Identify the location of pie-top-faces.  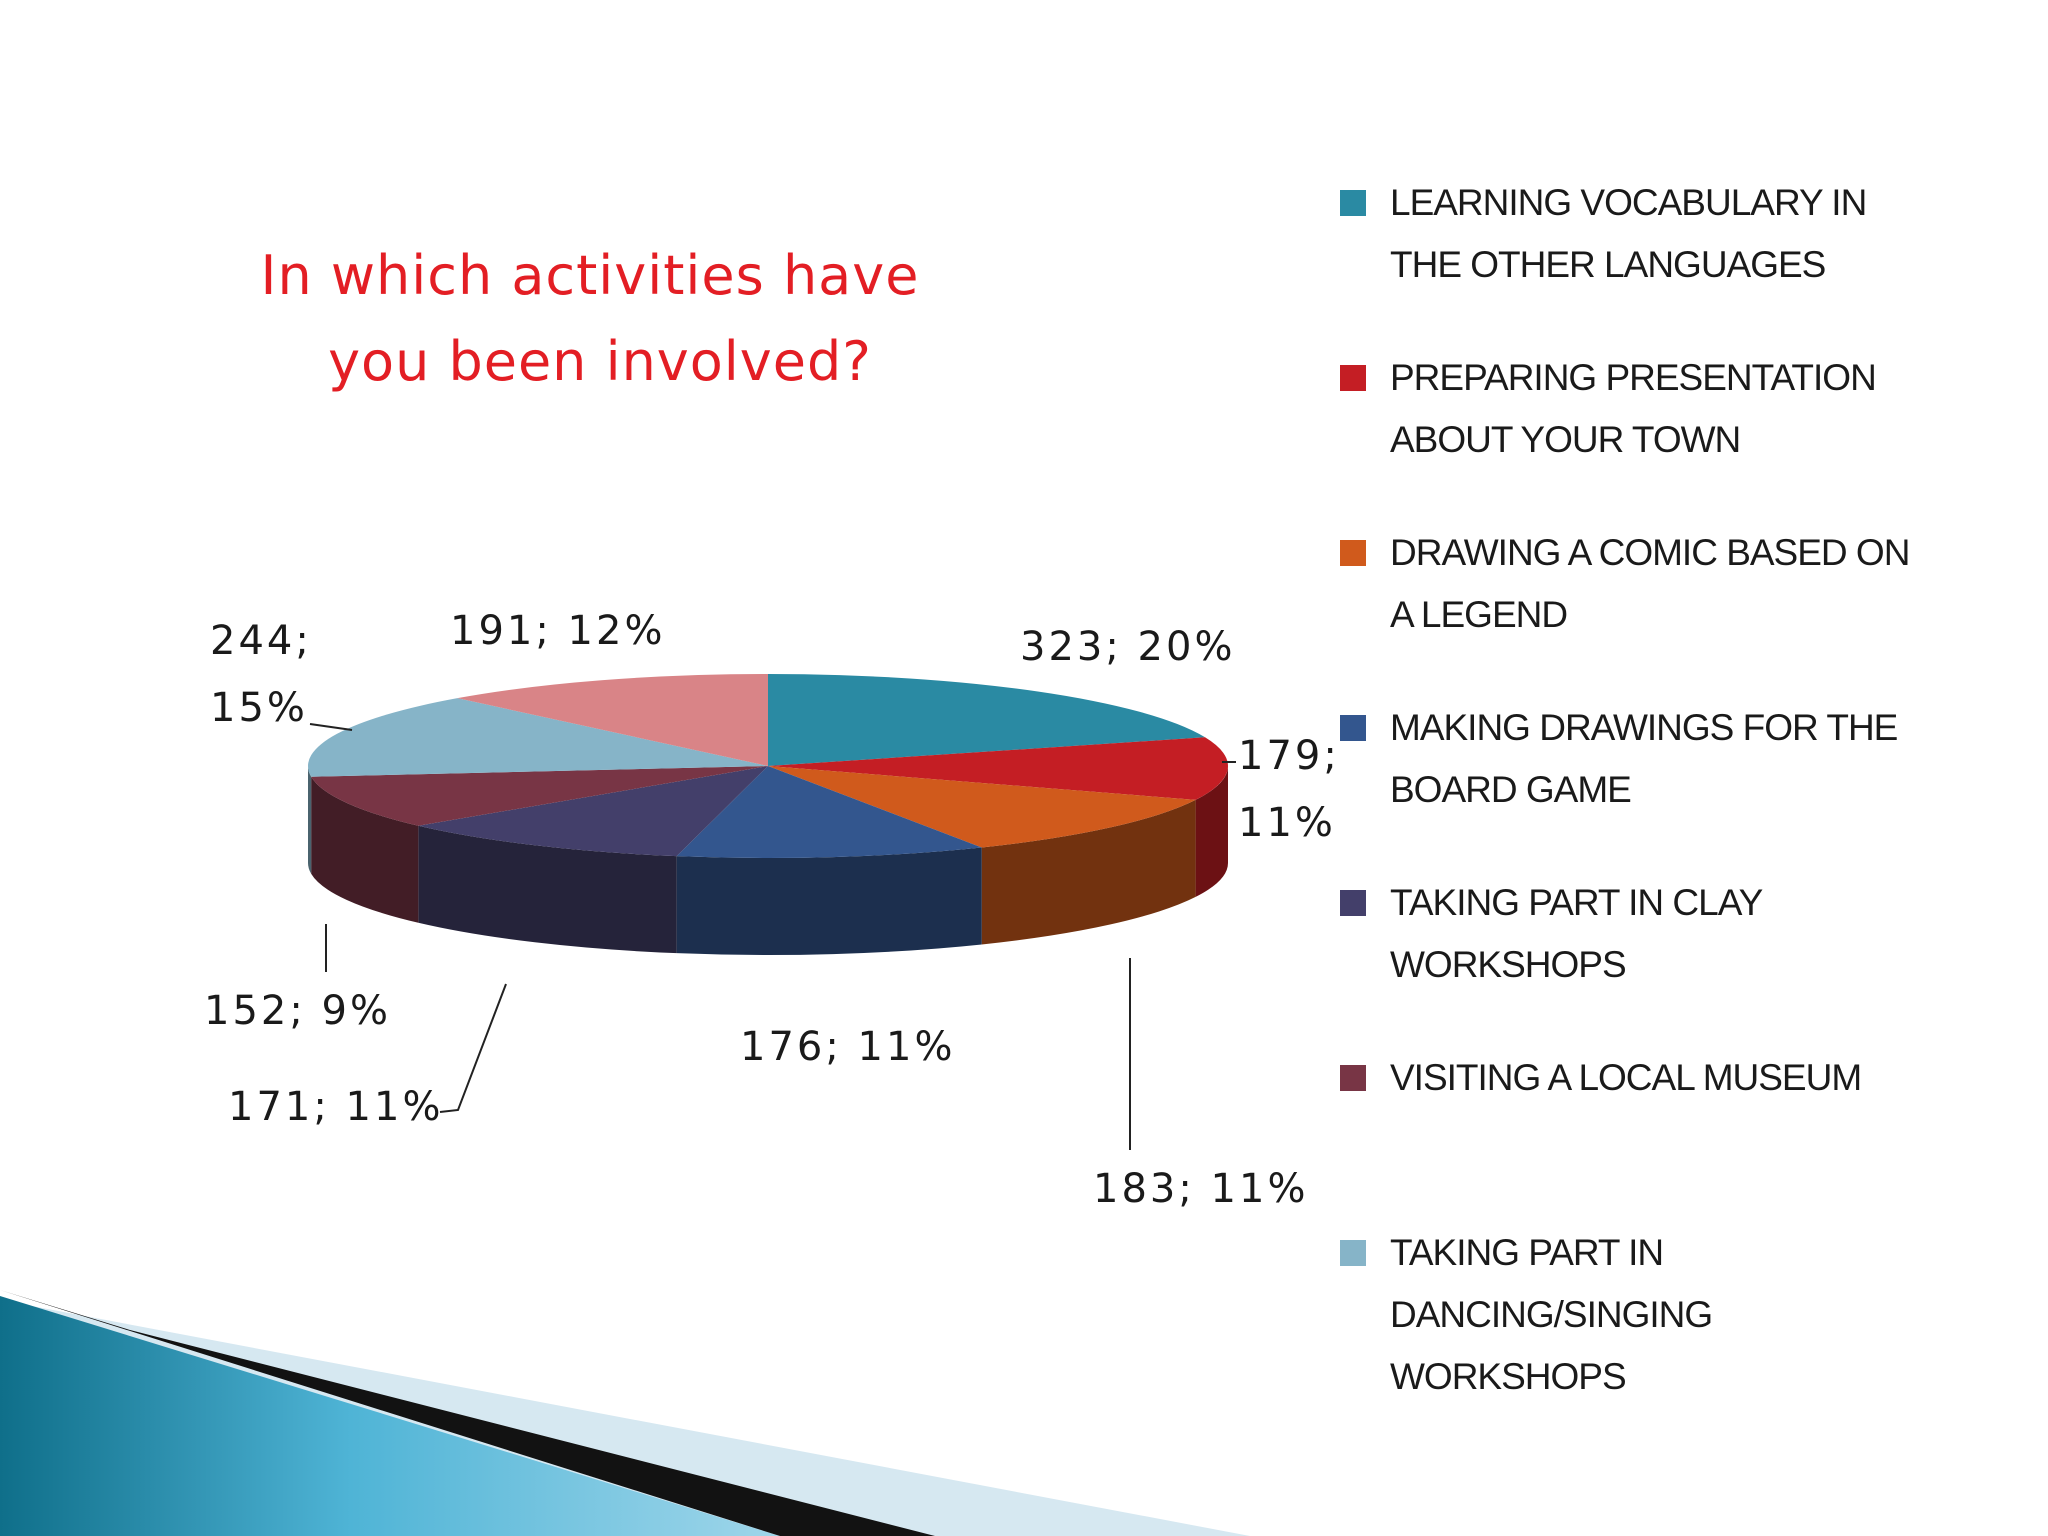
(768, 766).